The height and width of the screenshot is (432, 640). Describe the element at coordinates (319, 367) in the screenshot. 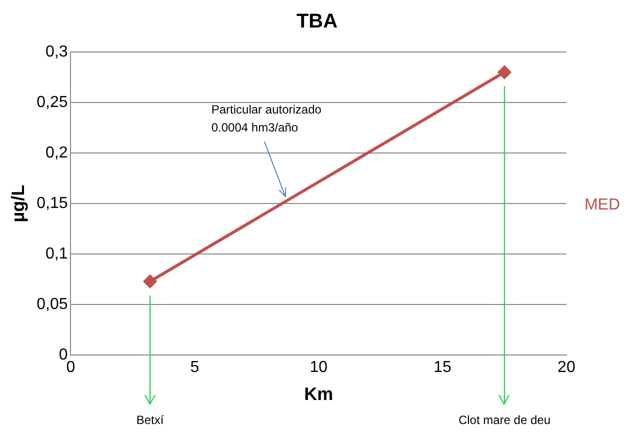

I see `x-tick-label: 10` at that location.